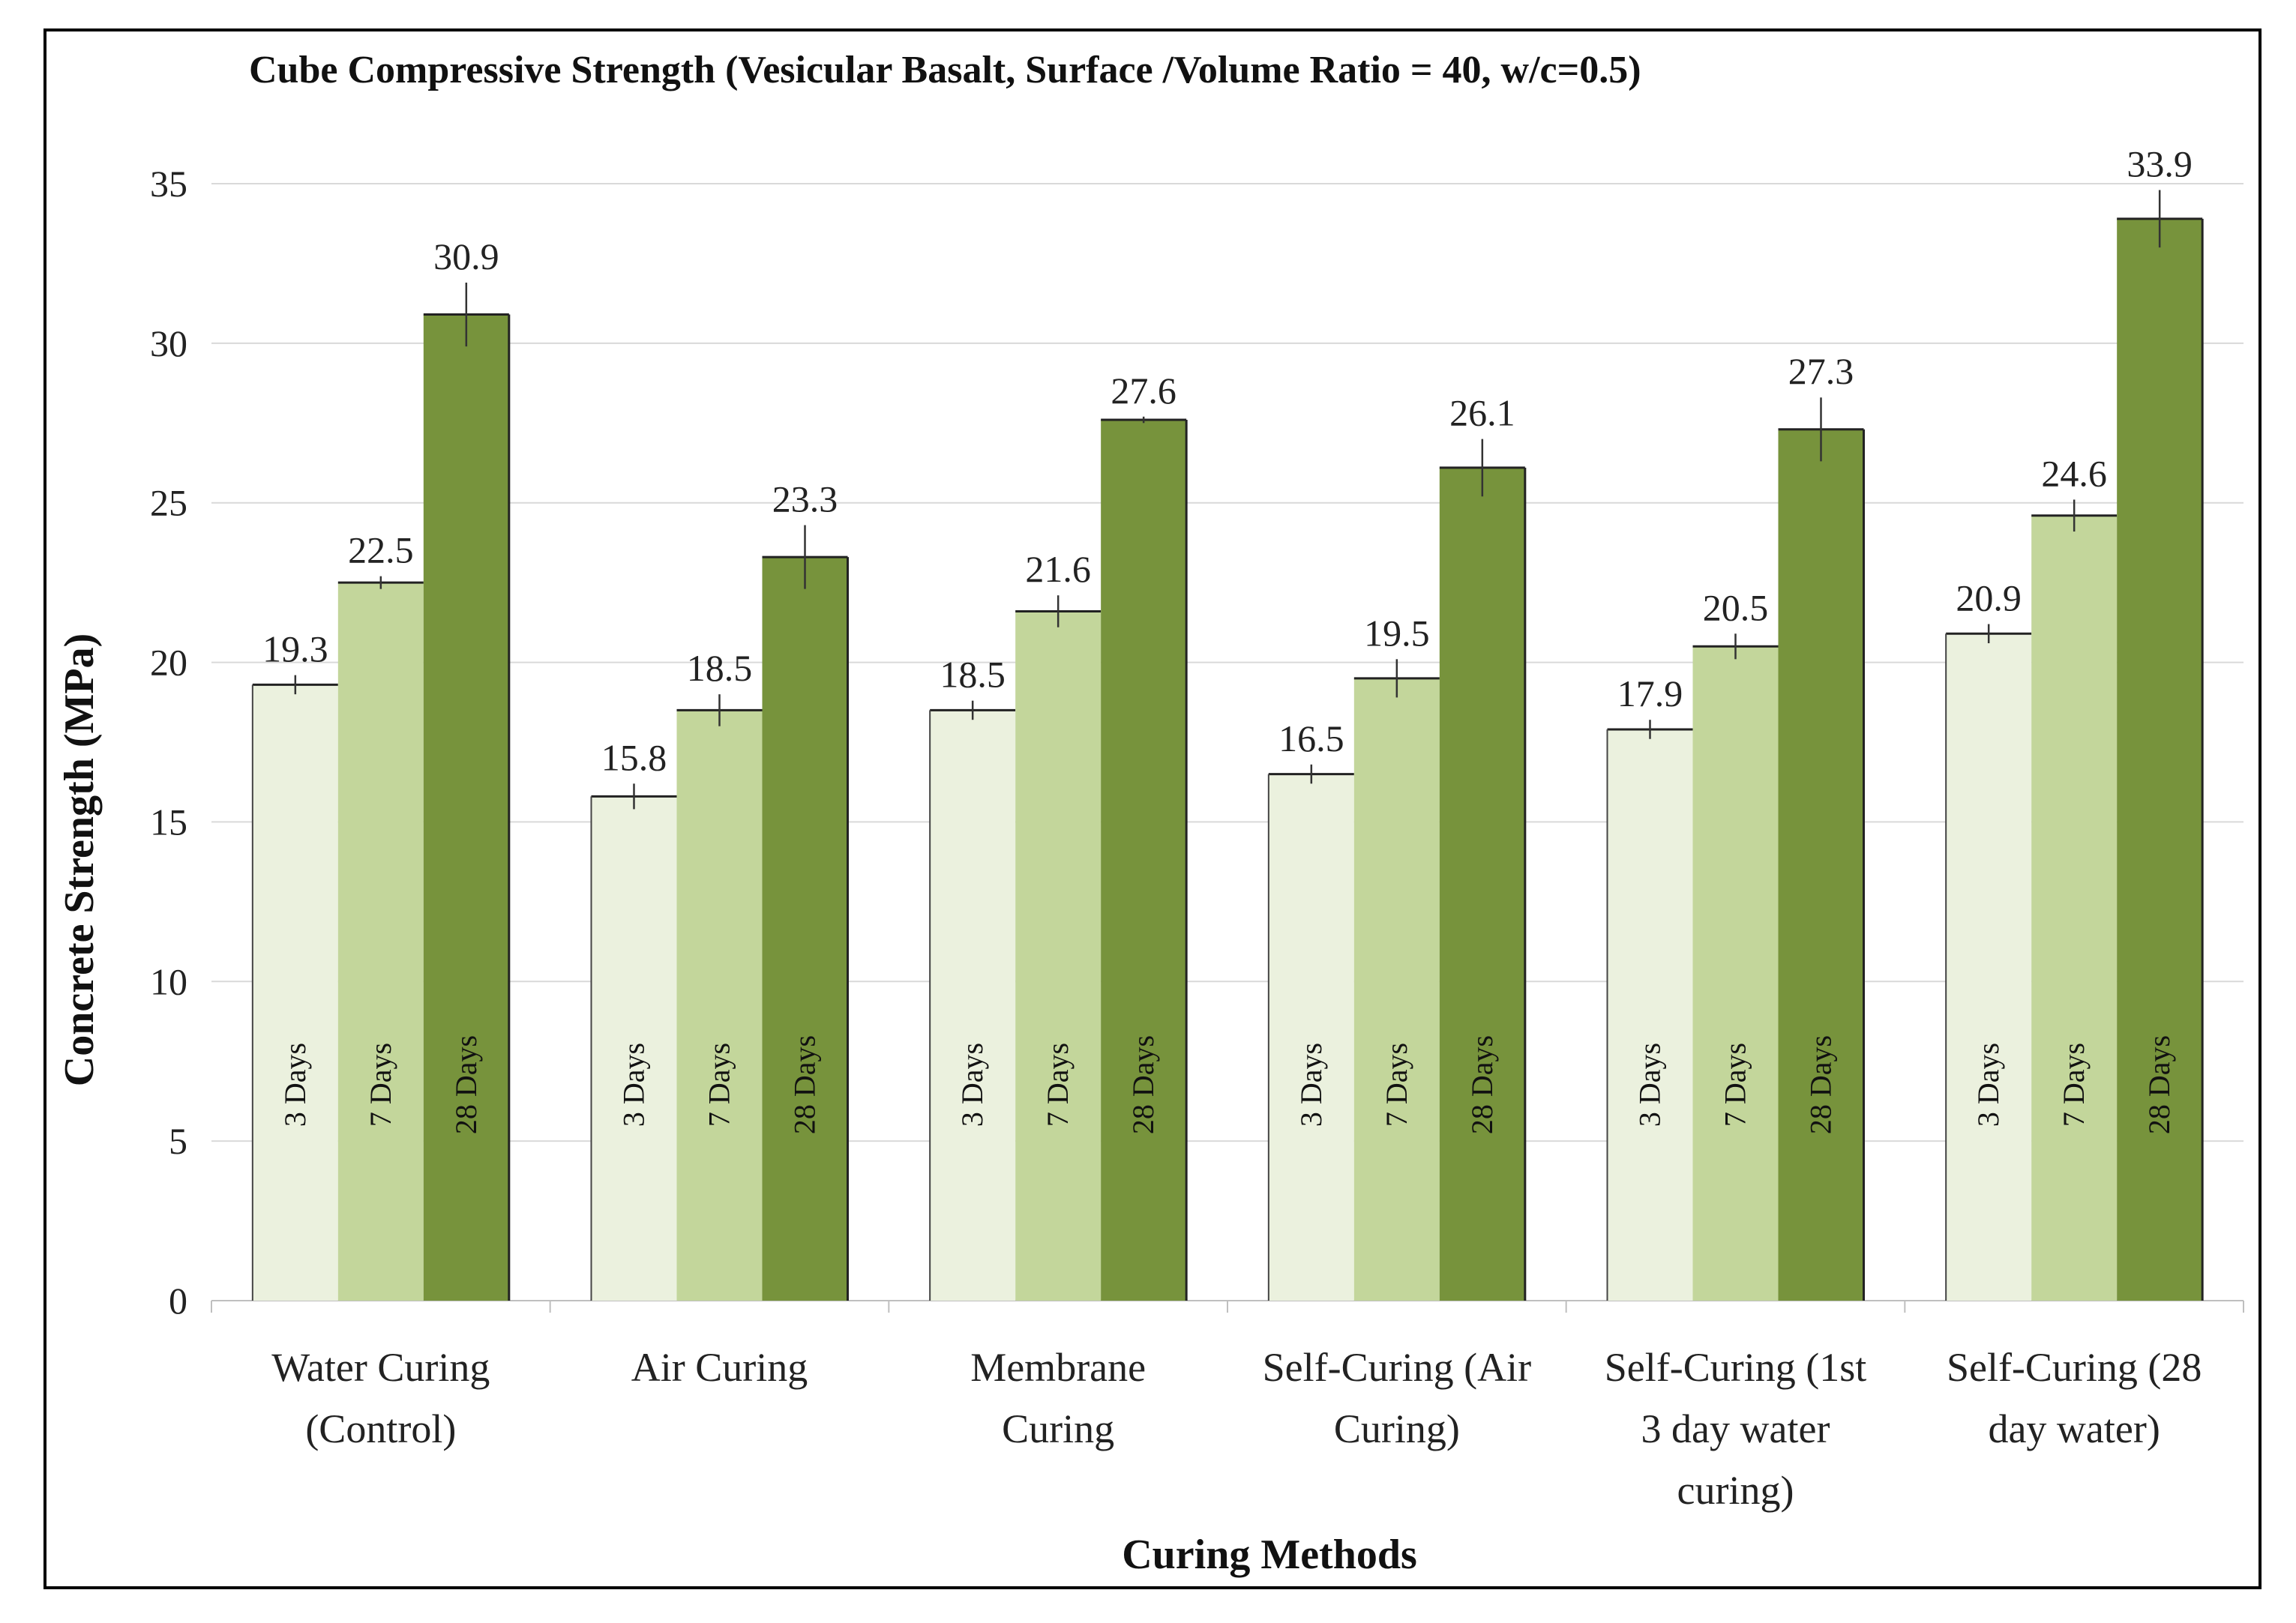 The image size is (2296, 1623). Describe the element at coordinates (1397, 1429) in the screenshot. I see `category-label-line: Curing)` at that location.